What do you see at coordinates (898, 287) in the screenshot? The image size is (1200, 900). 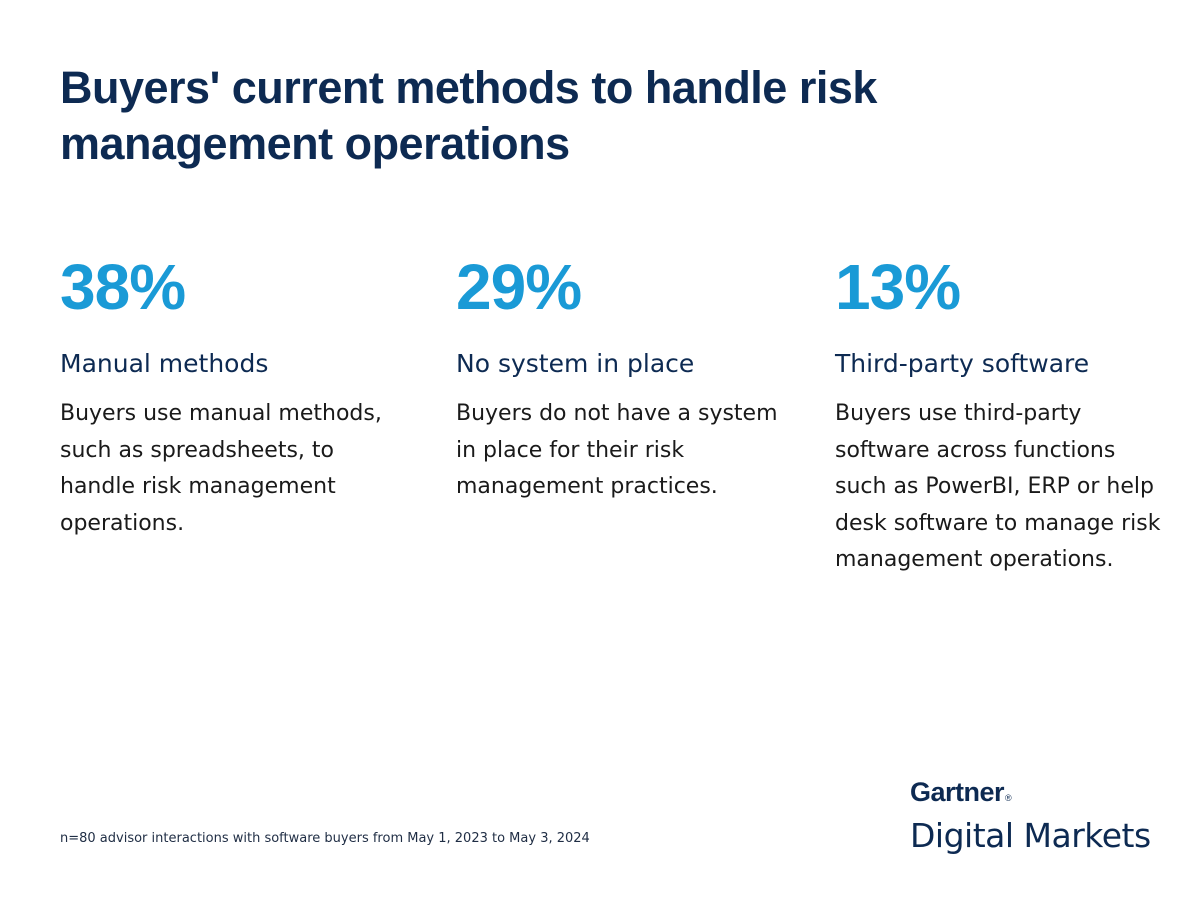 I see `stat-value: 13%` at bounding box center [898, 287].